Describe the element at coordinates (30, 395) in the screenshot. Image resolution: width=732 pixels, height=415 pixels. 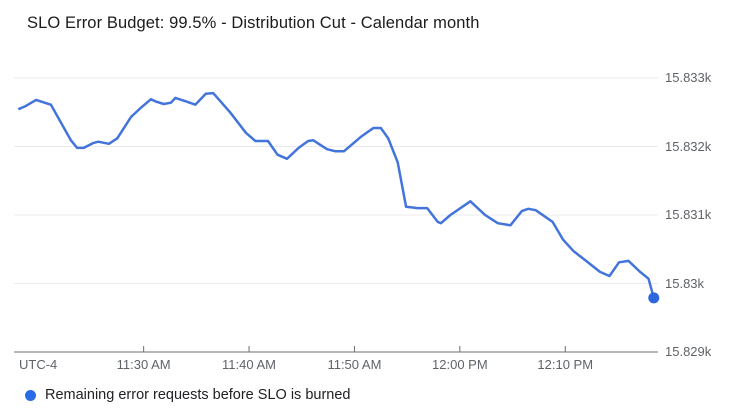
I see `legend-series-dot` at that location.